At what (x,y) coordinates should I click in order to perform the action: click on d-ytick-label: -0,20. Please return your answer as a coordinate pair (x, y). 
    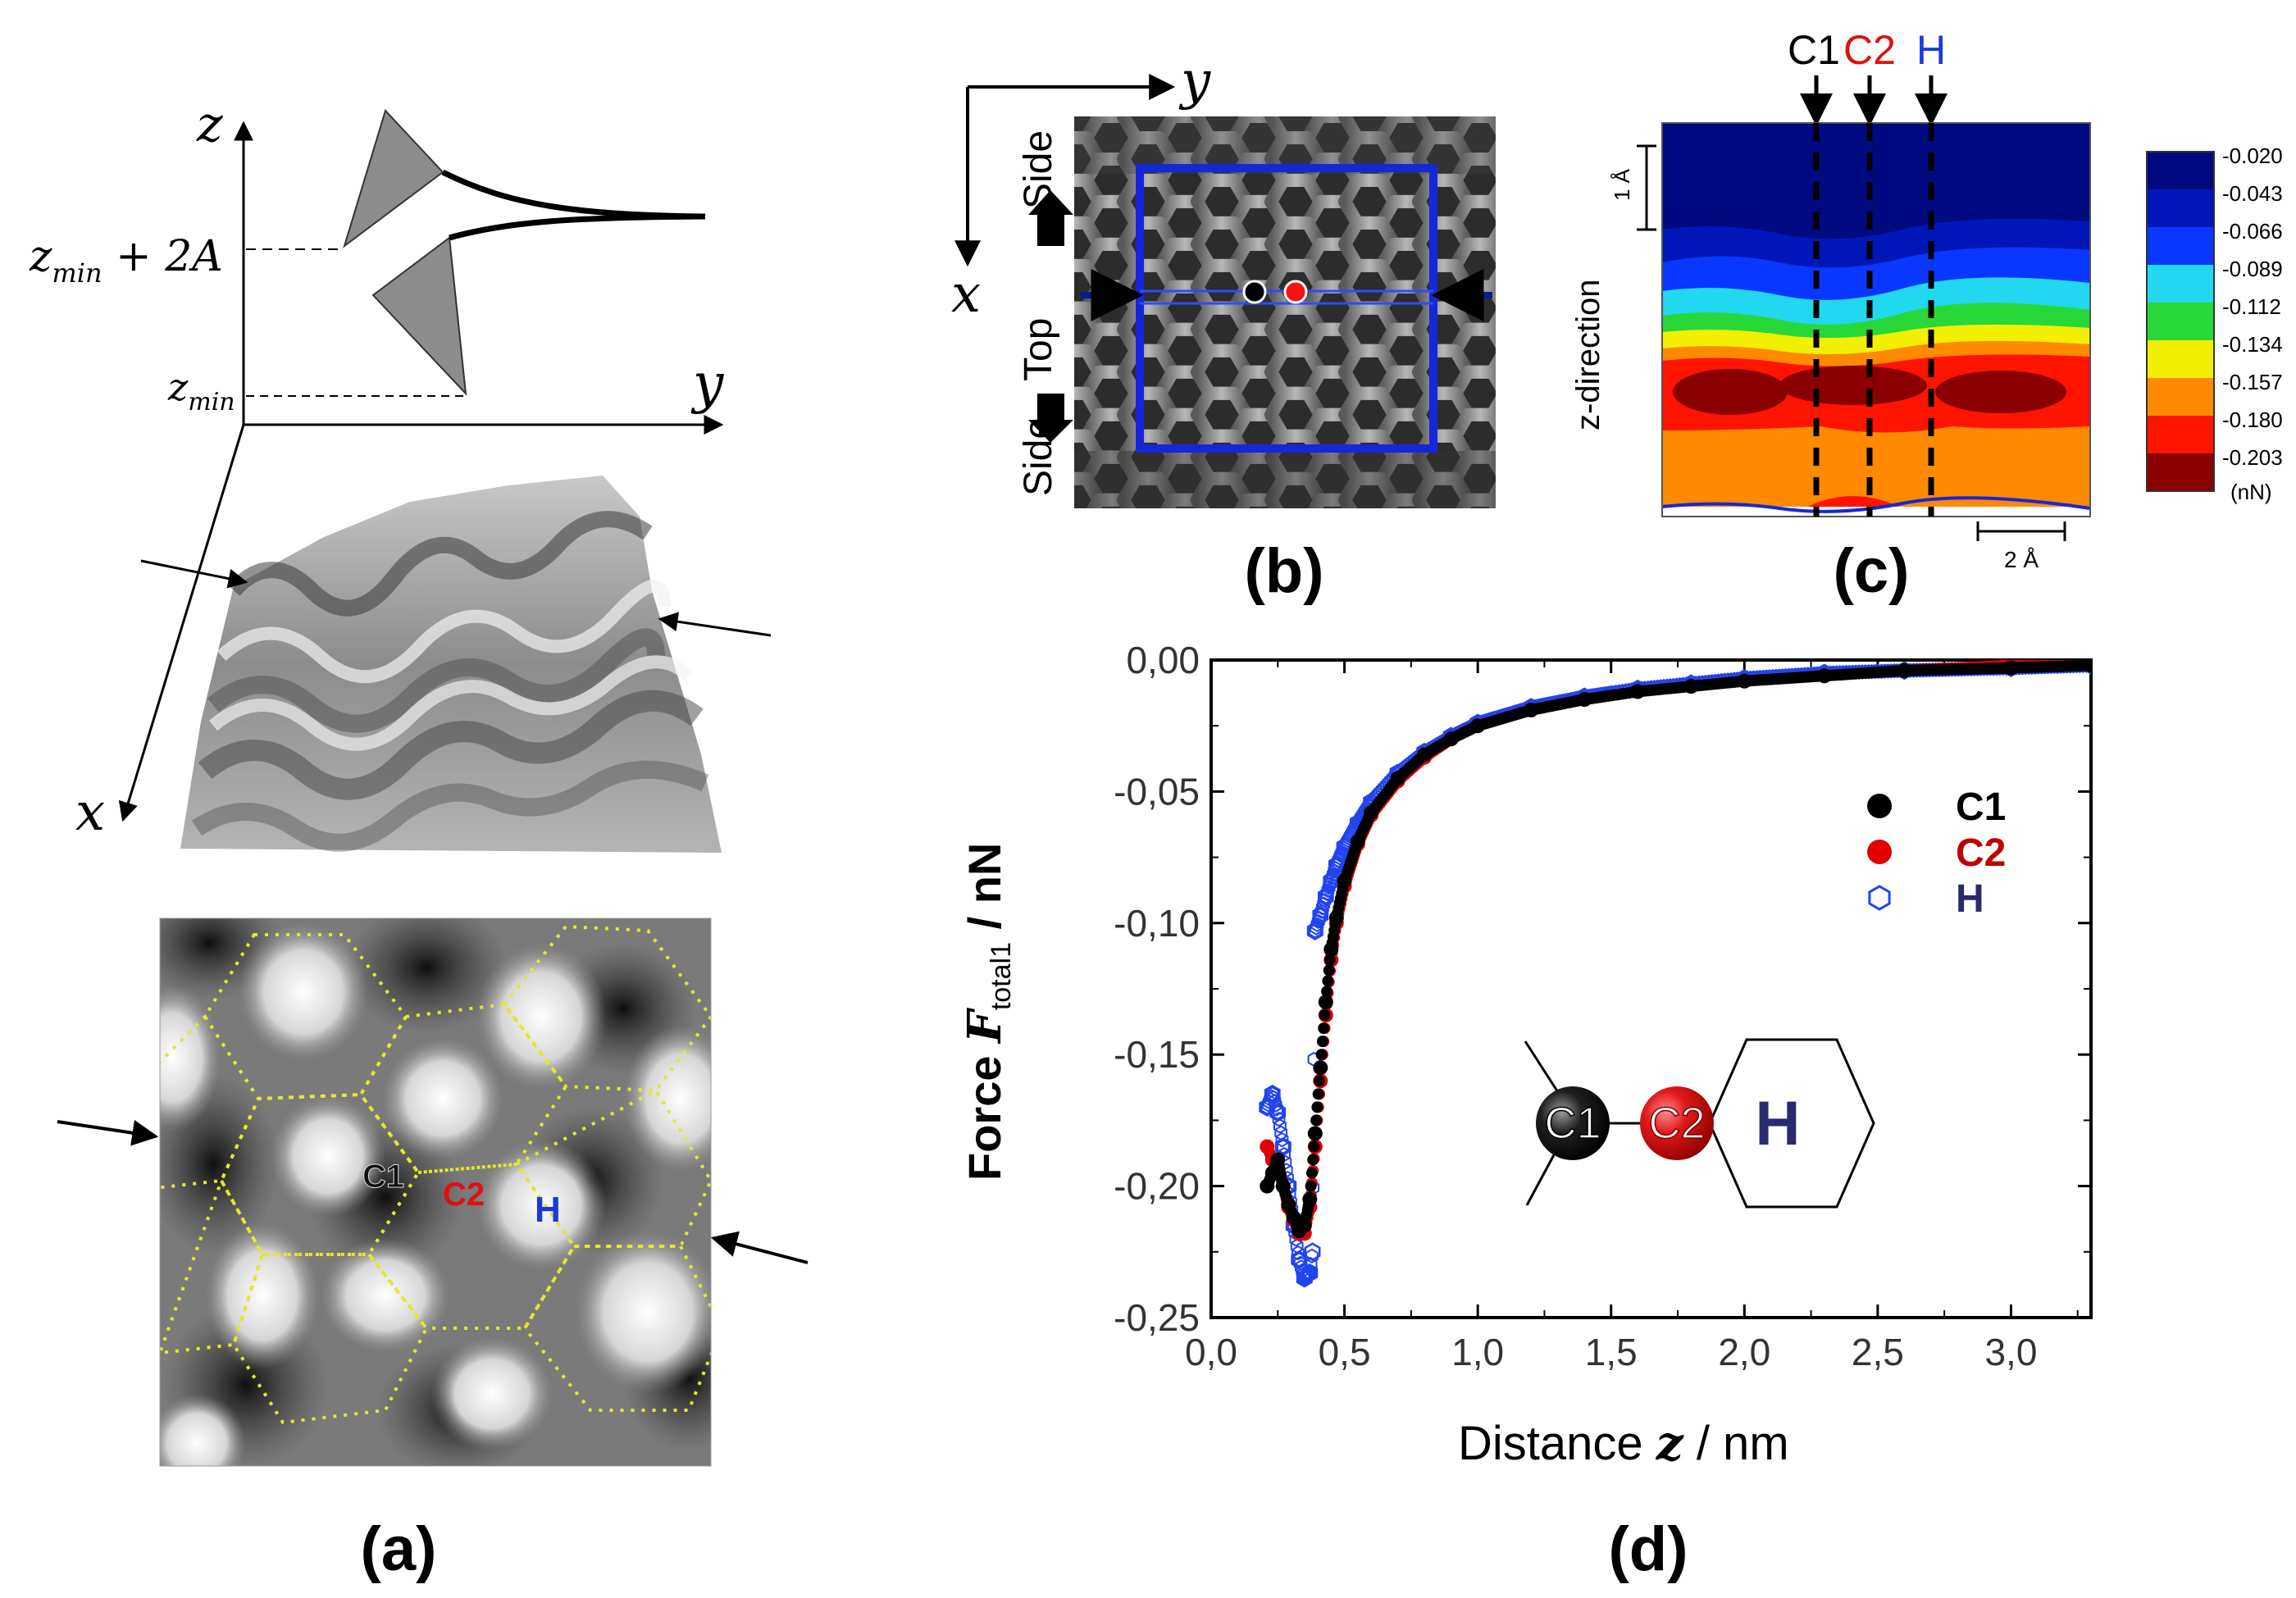
    Looking at the image, I should click on (1157, 1186).